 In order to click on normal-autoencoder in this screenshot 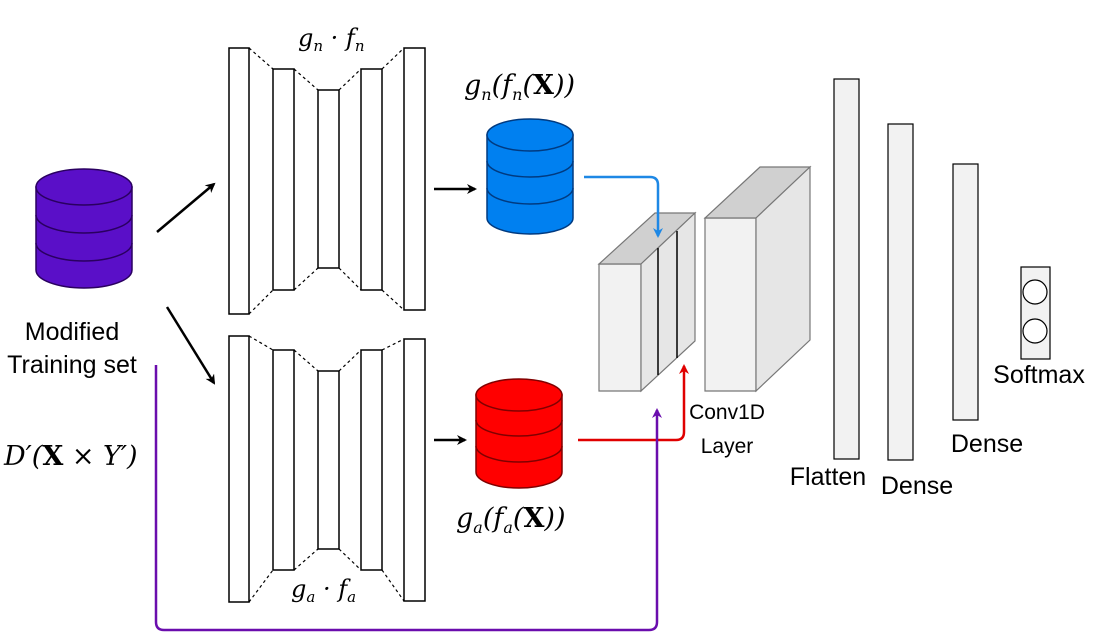, I will do `click(327, 181)`.